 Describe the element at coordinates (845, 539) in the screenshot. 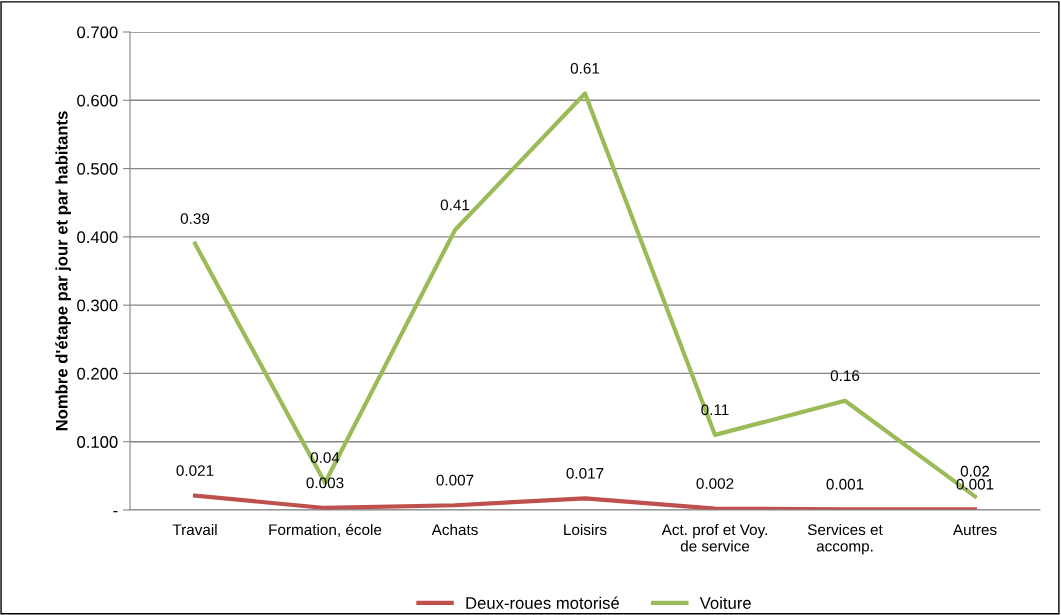

I see `x-tick-label: Services et accomp.` at that location.